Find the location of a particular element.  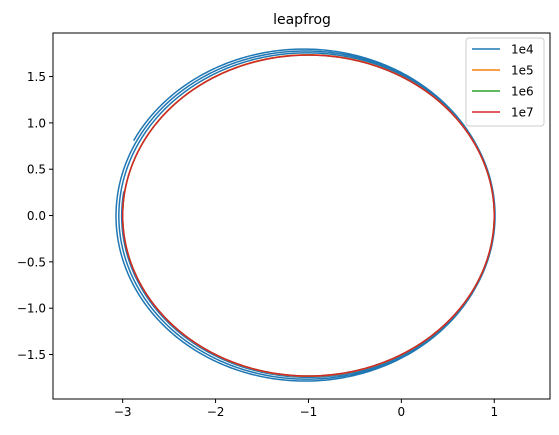

y-tick-label: 1.0 is located at coordinates (36, 123).